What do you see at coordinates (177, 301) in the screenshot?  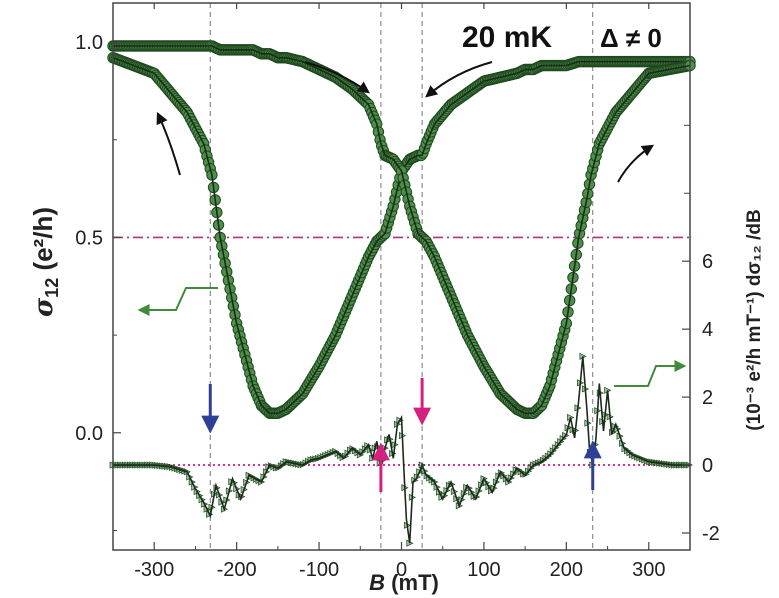 I see `left-axis-indicator-arrow` at bounding box center [177, 301].